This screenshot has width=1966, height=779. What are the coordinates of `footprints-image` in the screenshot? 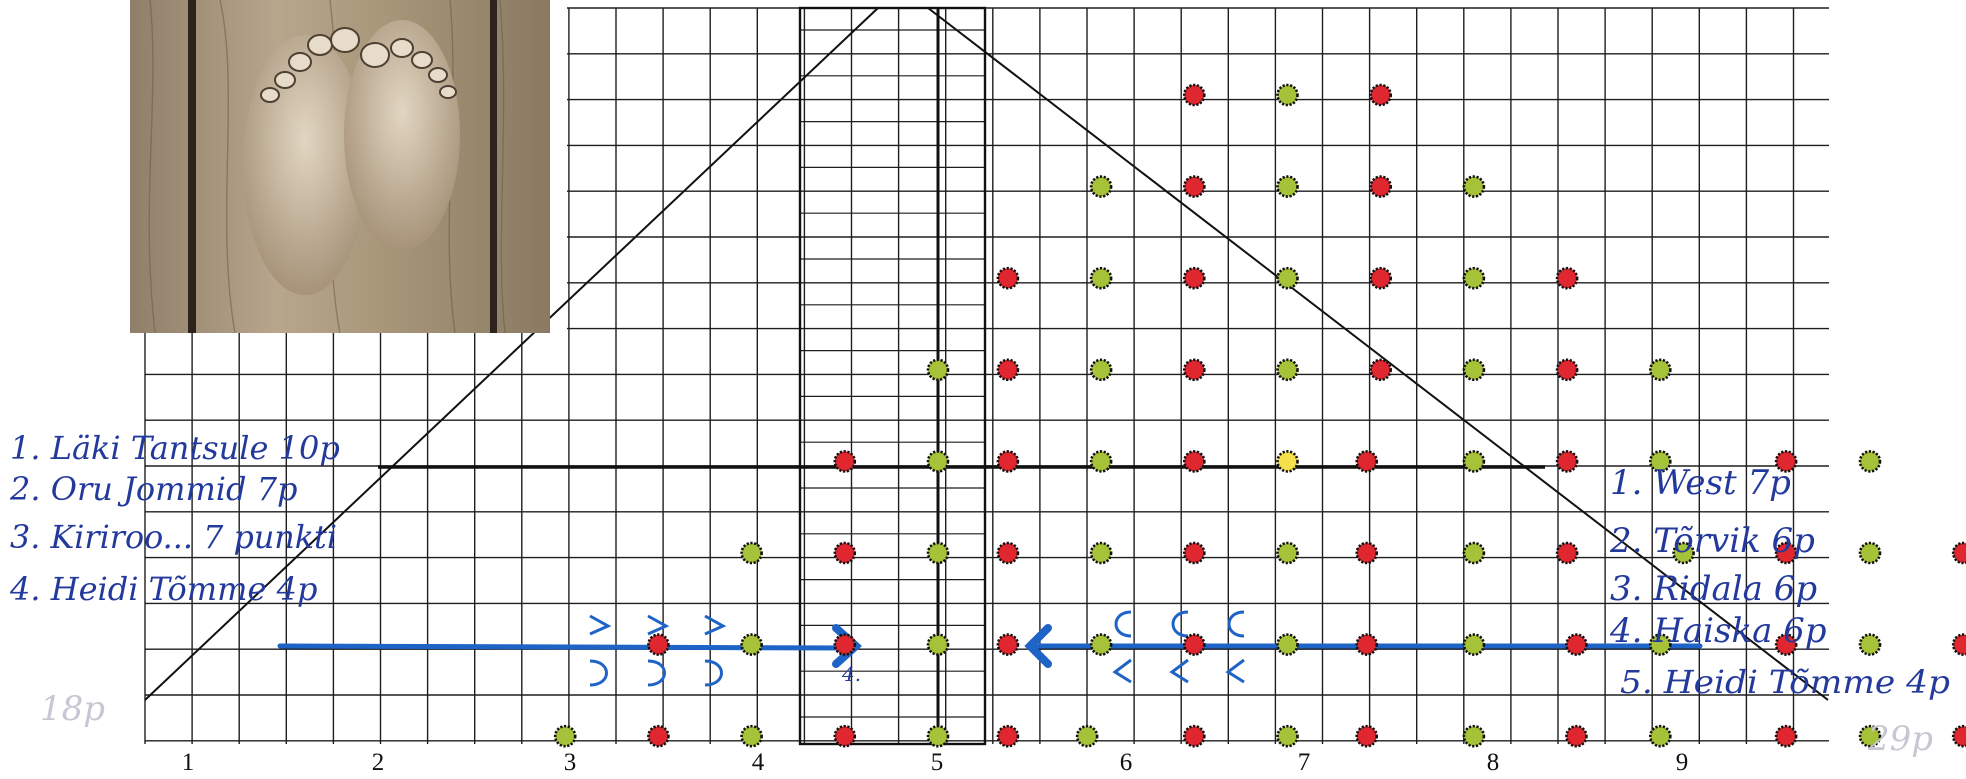 It's located at (340, 166).